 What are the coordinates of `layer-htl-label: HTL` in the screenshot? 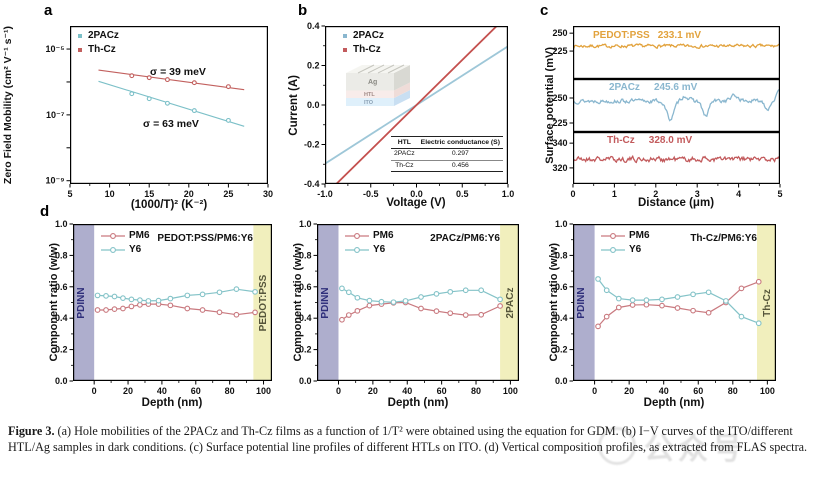 It's located at (369, 95).